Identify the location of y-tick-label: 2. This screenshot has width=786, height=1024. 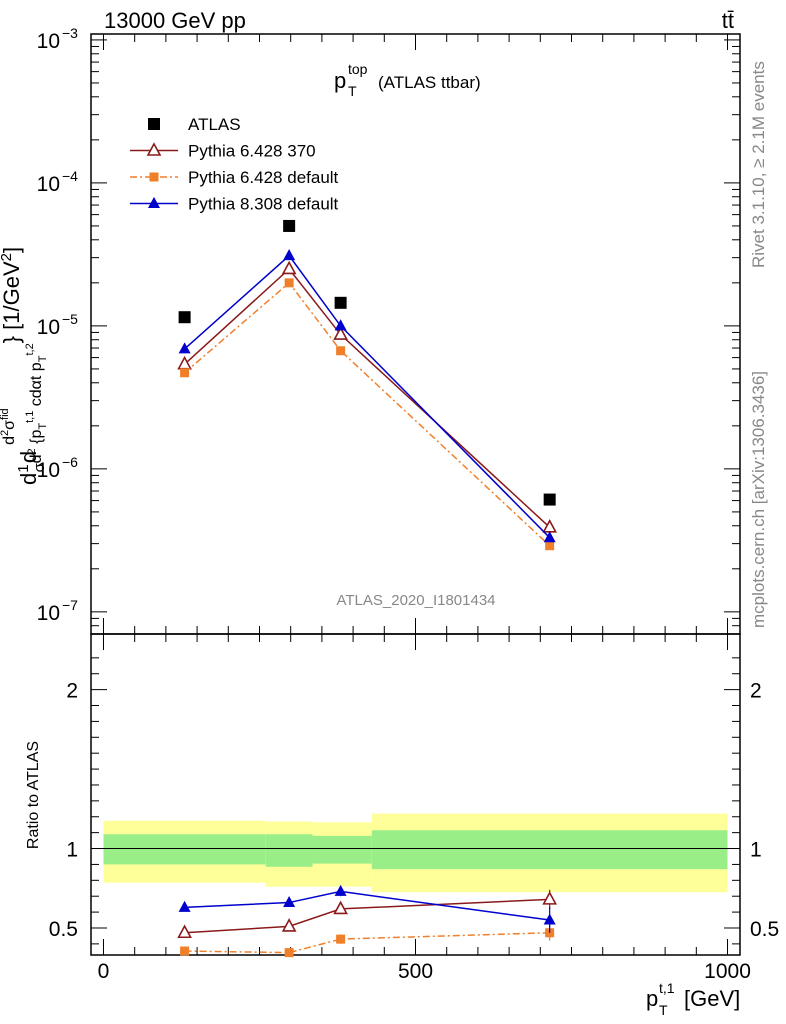
(72, 691).